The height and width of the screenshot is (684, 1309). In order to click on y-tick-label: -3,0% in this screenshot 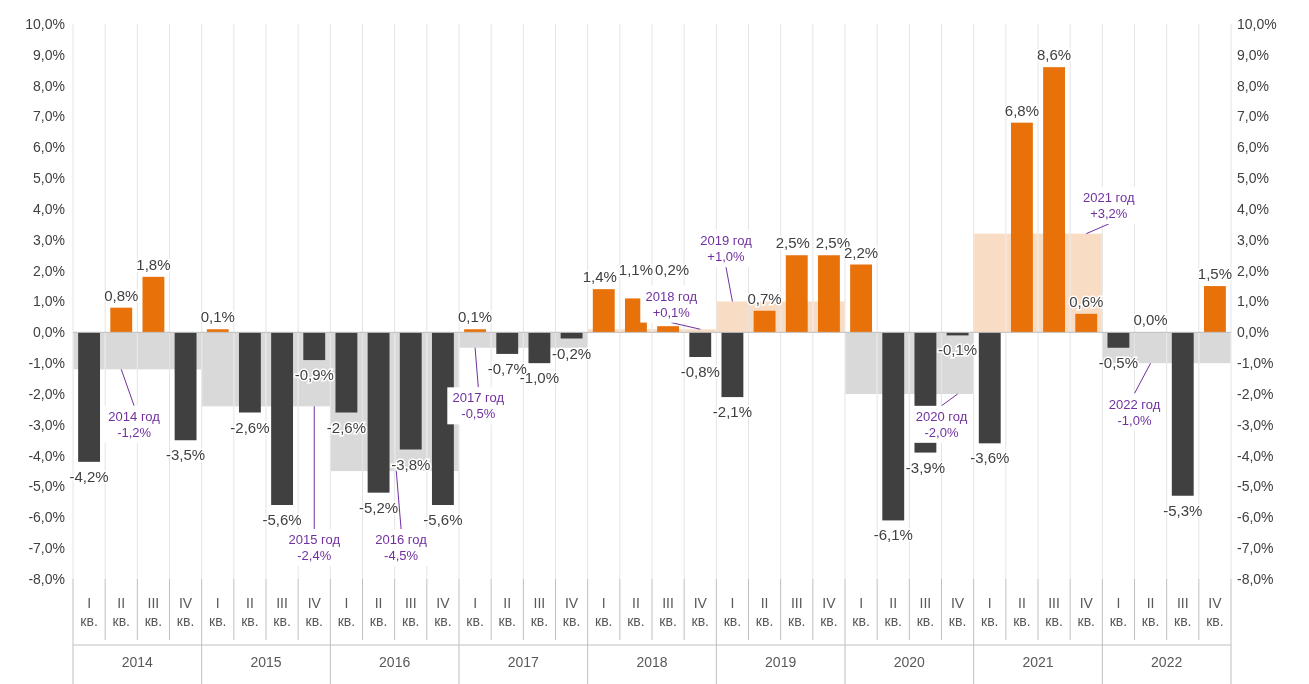, I will do `click(46, 424)`.